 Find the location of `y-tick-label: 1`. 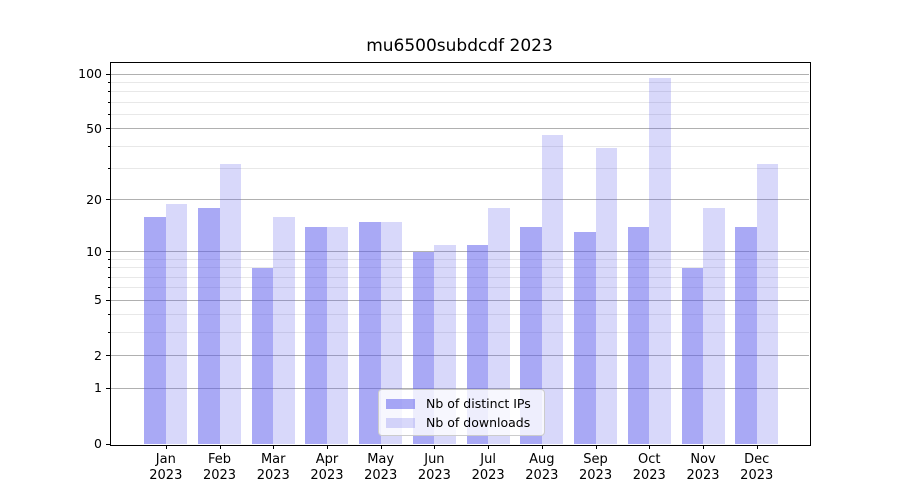

y-tick-label: 1 is located at coordinates (98, 388).